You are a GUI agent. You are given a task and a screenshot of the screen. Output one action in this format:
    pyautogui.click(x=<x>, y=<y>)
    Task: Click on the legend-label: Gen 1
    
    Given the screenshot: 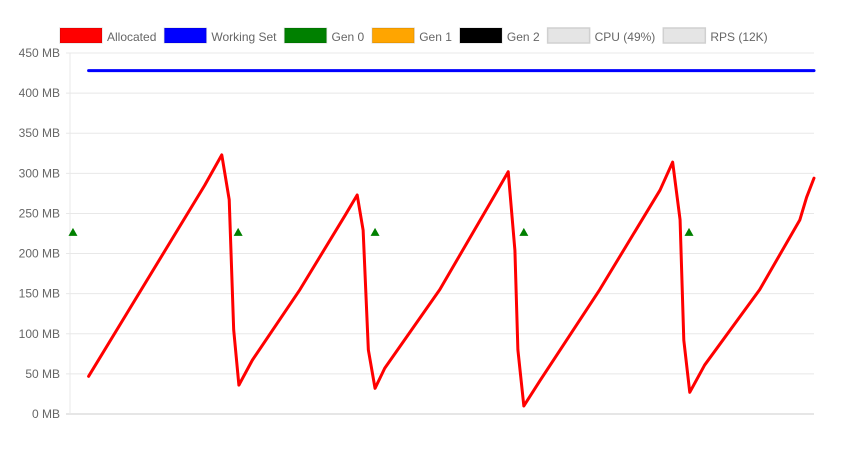 What is the action you would take?
    pyautogui.click(x=435, y=37)
    